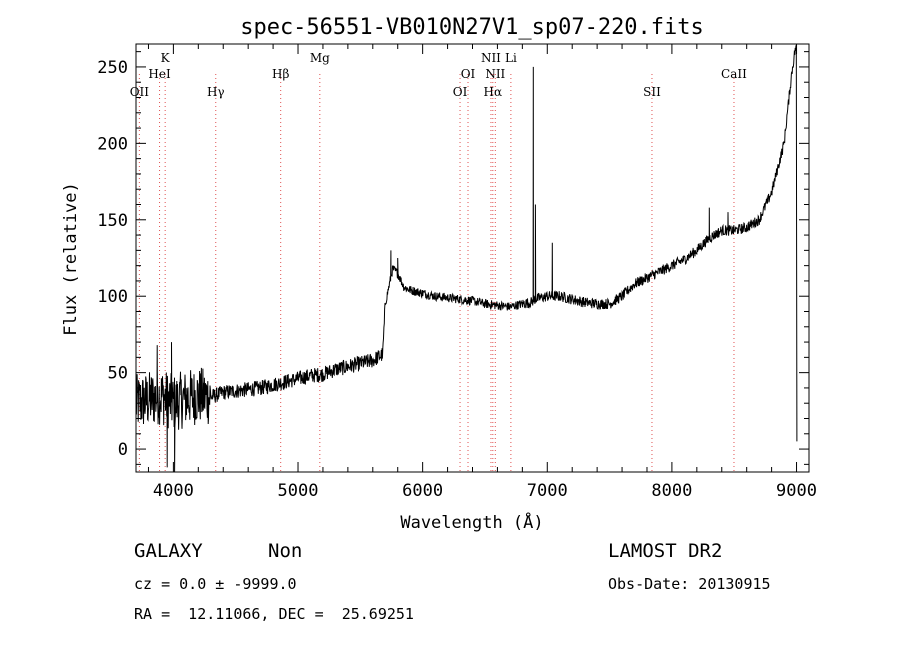 This screenshot has height=650, width=900. What do you see at coordinates (285, 551) in the screenshot?
I see `object-subclass-label: Non` at bounding box center [285, 551].